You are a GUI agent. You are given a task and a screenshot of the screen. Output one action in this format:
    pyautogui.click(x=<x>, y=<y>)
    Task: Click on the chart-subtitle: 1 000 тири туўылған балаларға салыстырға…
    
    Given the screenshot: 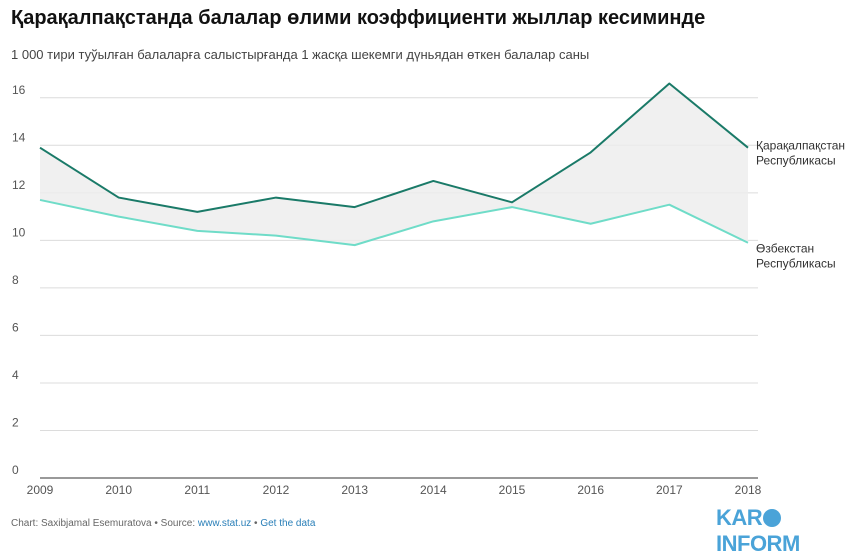 What is the action you would take?
    pyautogui.click(x=300, y=54)
    